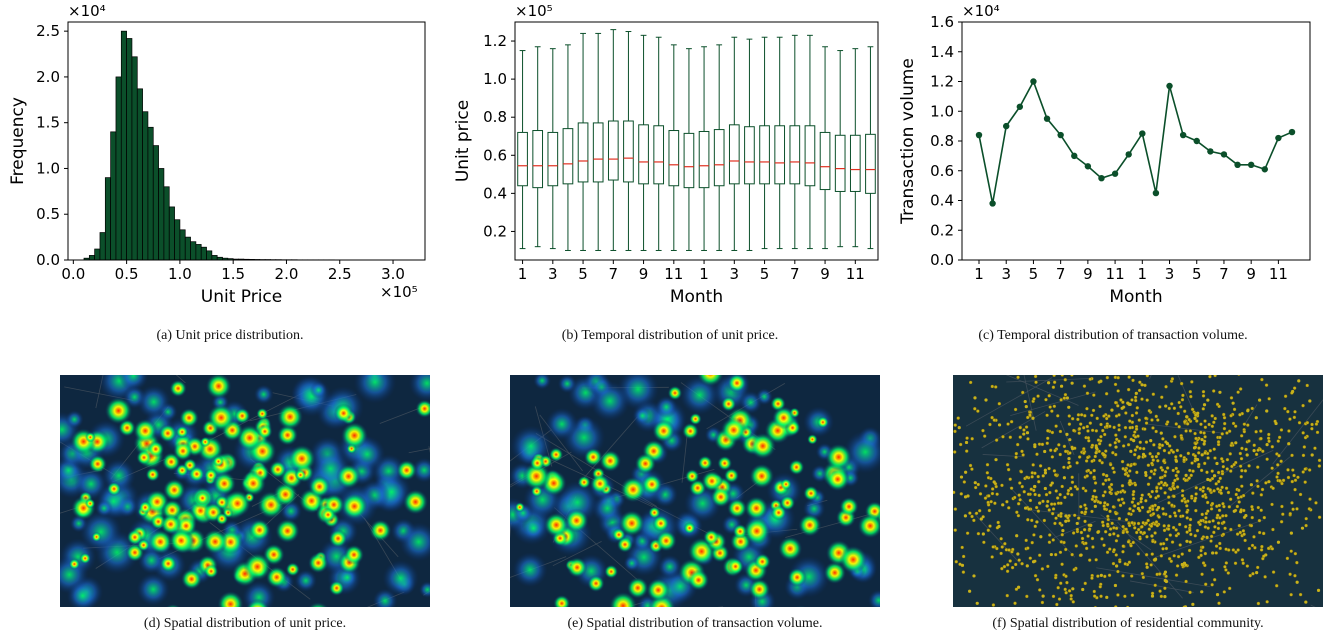 The height and width of the screenshot is (640, 1323). Describe the element at coordinates (1224, 274) in the screenshot. I see `x-tick-label: 7` at that location.